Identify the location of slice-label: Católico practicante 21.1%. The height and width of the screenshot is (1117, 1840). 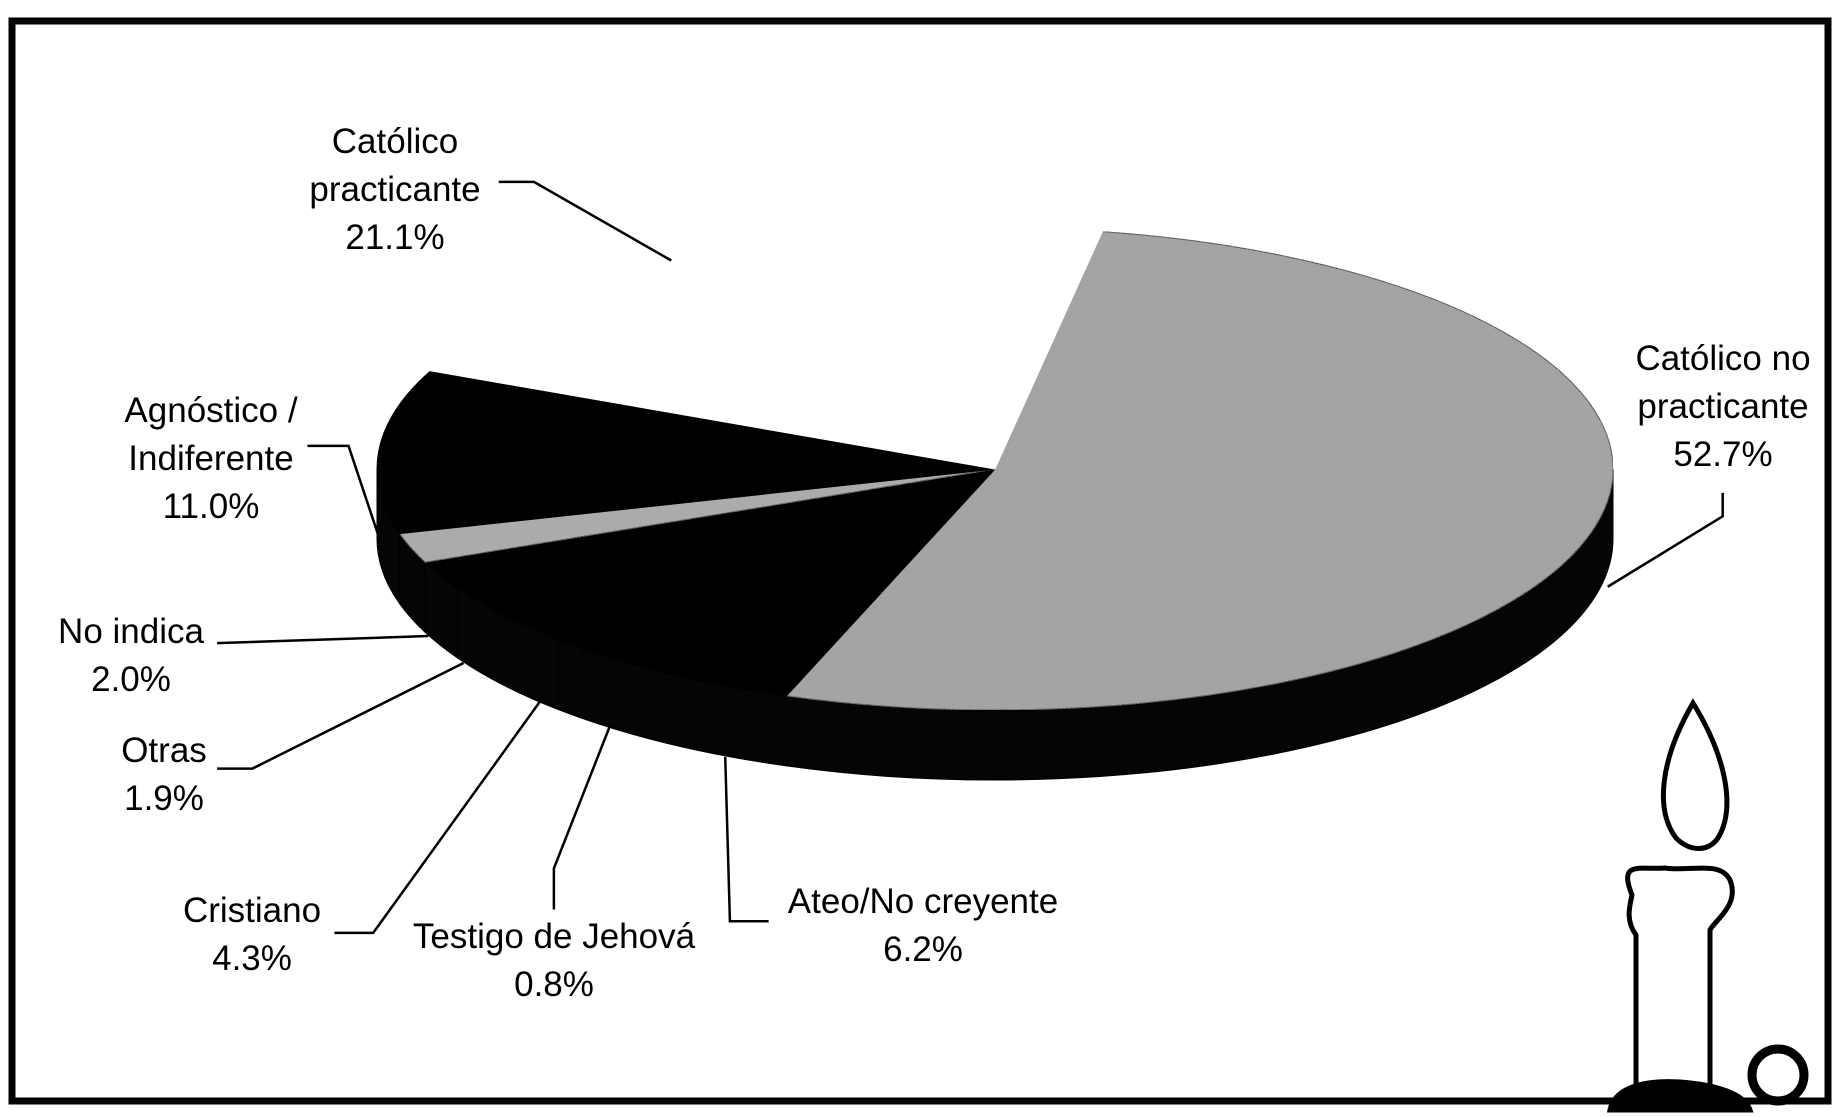
(395, 190).